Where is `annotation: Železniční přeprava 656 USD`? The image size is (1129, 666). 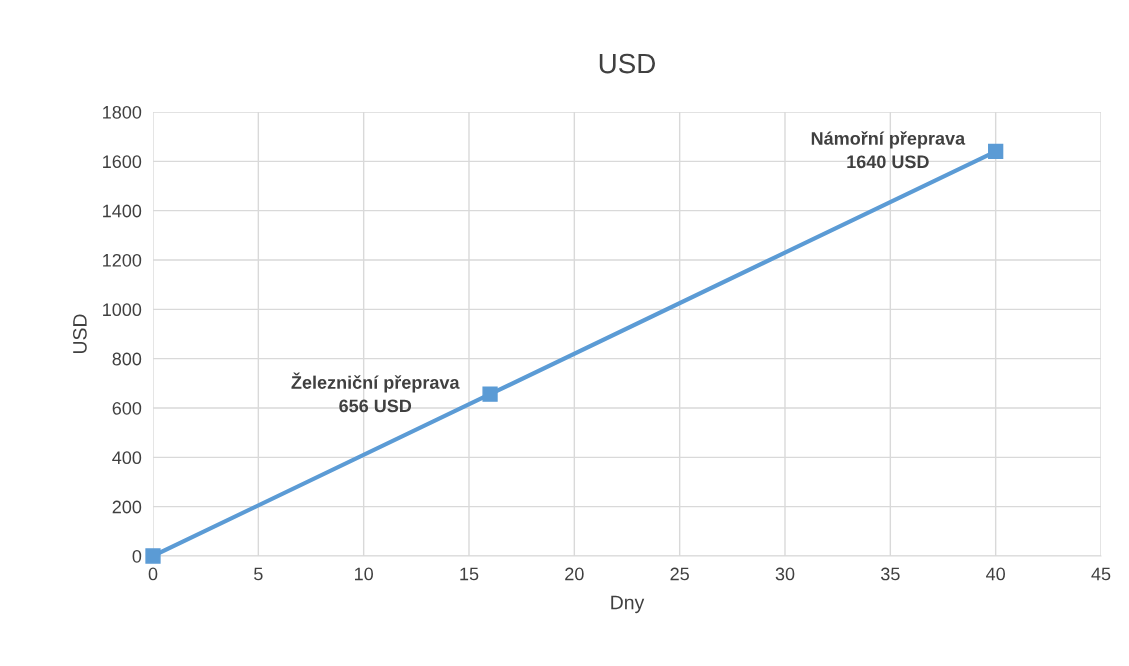 annotation: Železniční přeprava 656 USD is located at coordinates (375, 392).